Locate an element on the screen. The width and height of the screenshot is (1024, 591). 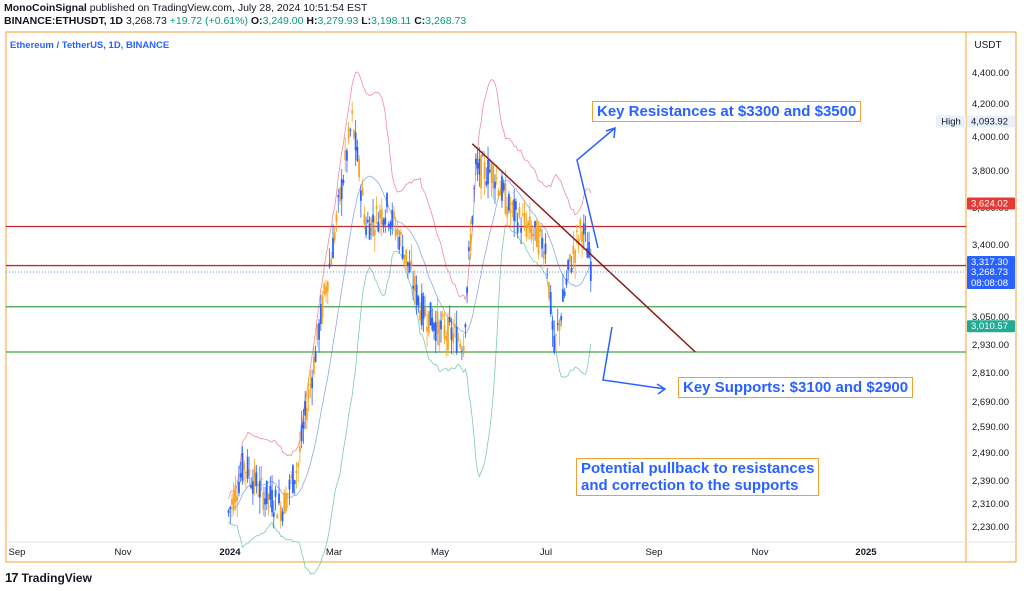
annotation-resistances: Key Resistances at $3300 and $3500 is located at coordinates (727, 111).